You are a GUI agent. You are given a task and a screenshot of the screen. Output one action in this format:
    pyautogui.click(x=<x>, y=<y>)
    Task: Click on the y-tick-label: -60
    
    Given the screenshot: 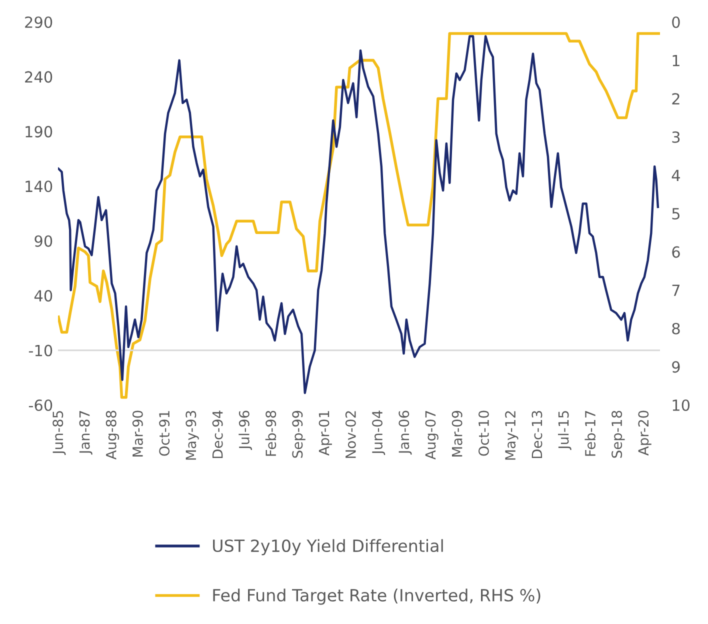 What is the action you would take?
    pyautogui.click(x=40, y=405)
    